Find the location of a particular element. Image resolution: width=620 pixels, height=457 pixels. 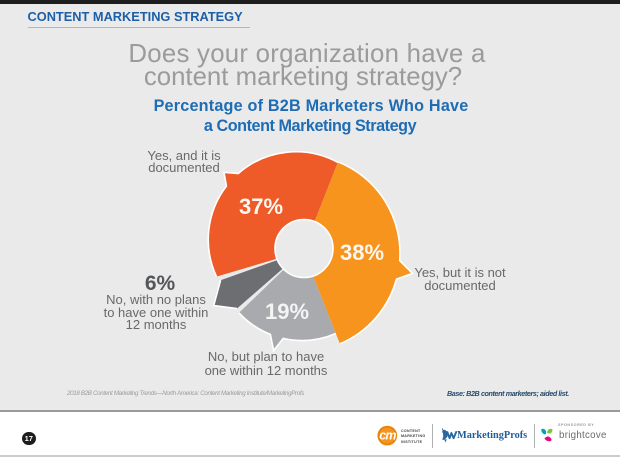

svg-text: cm is located at coordinates (387, 436).